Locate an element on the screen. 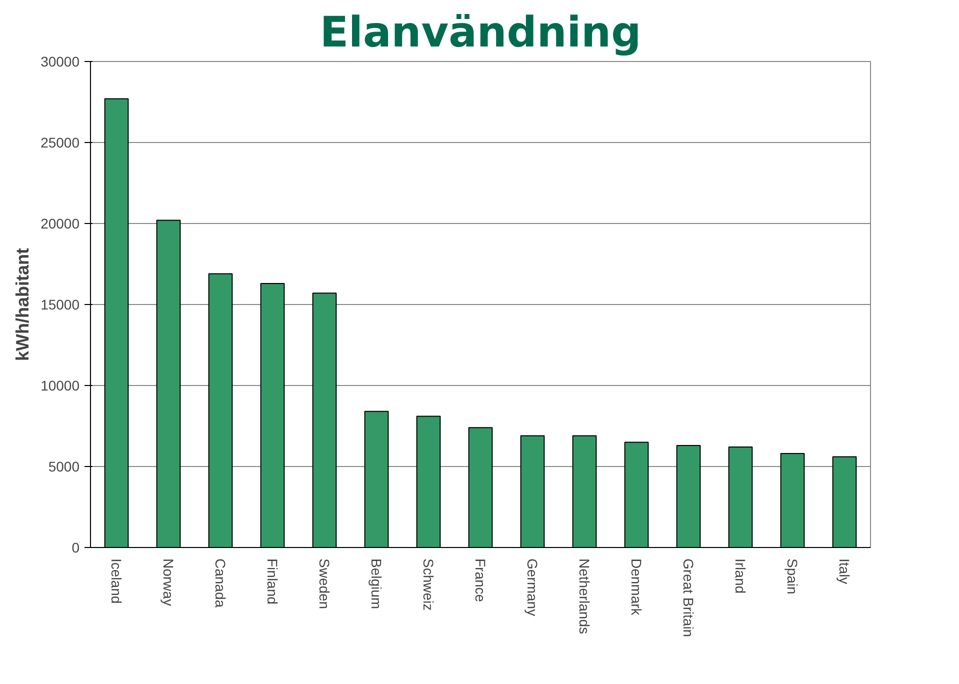 Image resolution: width=959 pixels, height=684 pixels. y-tick-label: 20000 is located at coordinates (60, 224).